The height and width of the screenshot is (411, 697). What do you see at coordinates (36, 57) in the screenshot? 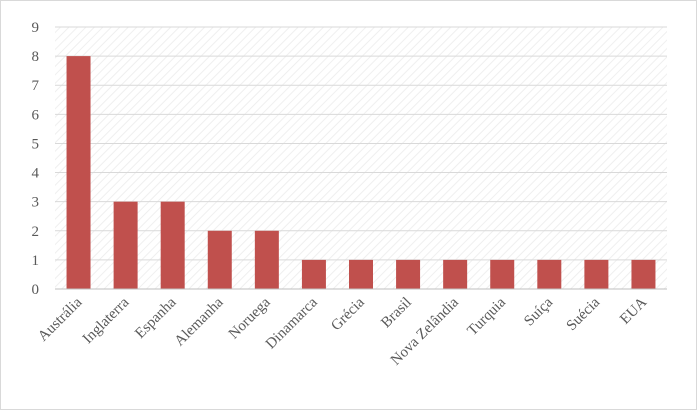
I see `y-tick-label: 8` at bounding box center [36, 57].